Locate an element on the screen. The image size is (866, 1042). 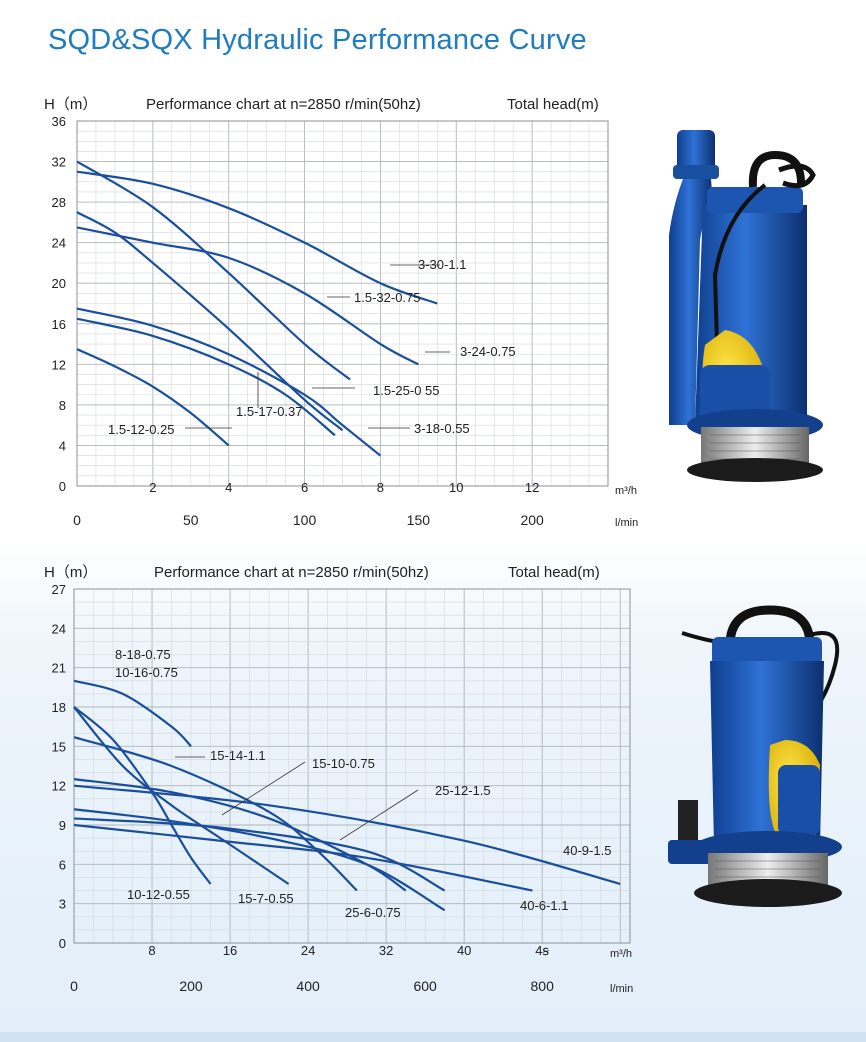
annotation-label: 40-9-1.5 is located at coordinates (587, 850).